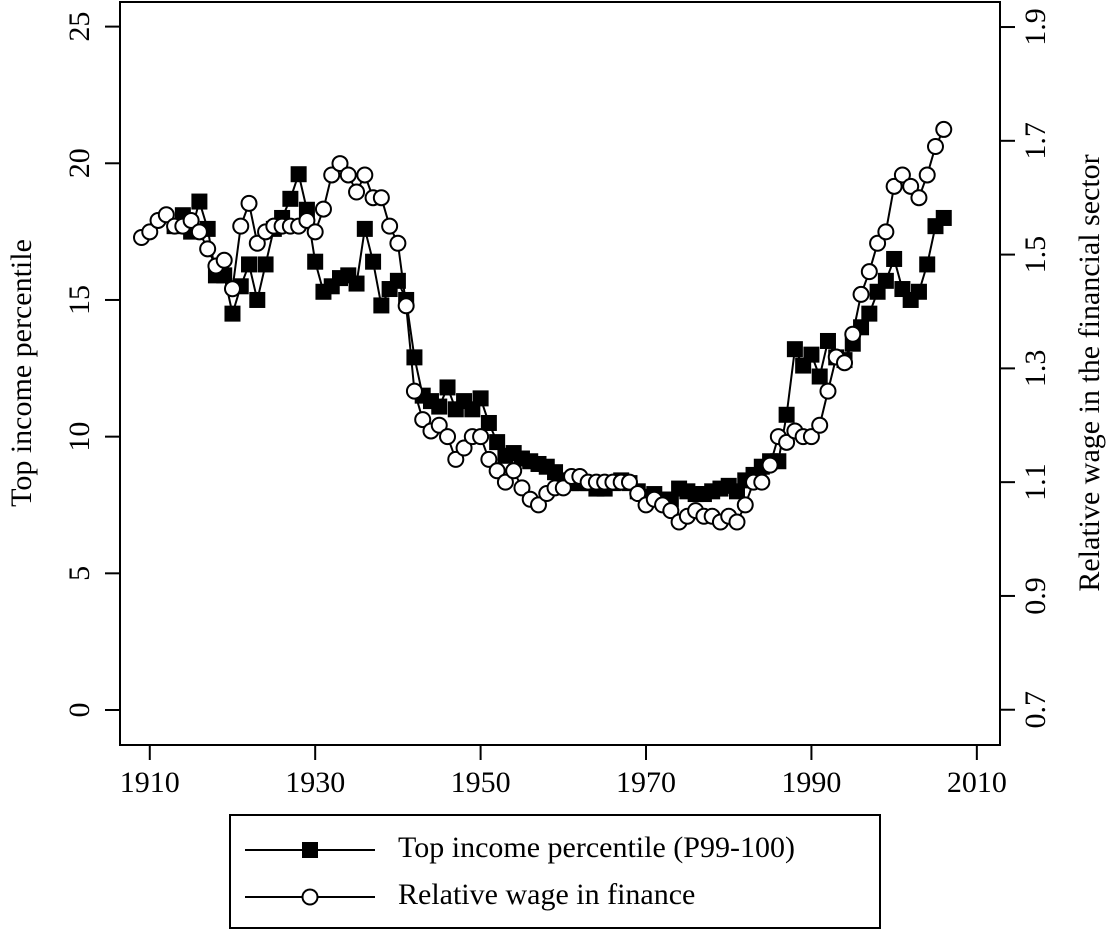 This screenshot has width=1112, height=934. I want to click on x-tick-label: 1950, so click(481, 782).